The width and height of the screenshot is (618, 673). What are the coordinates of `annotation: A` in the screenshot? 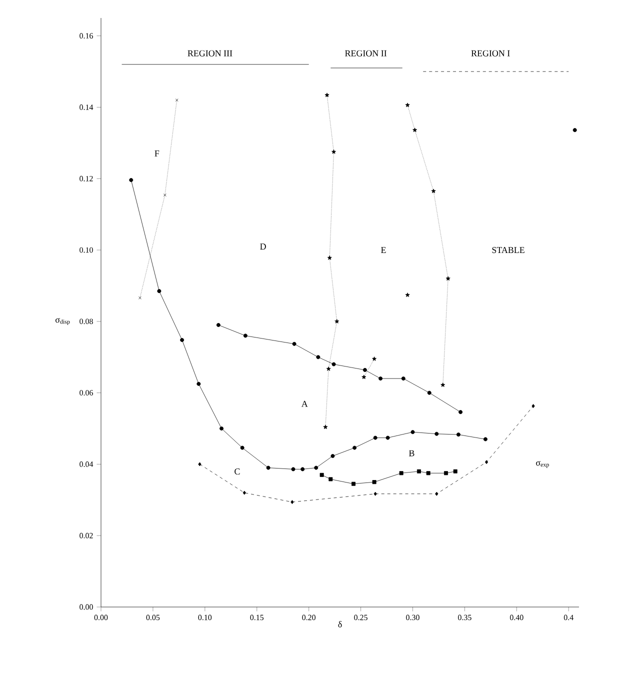 It's located at (304, 403).